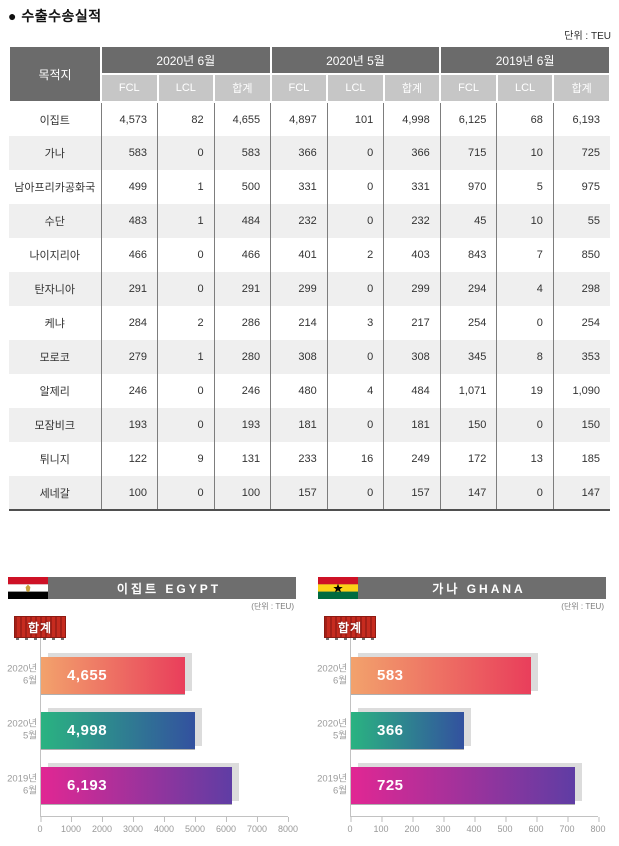 The width and height of the screenshot is (619, 846). I want to click on value-cell: 4,655, so click(242, 119).